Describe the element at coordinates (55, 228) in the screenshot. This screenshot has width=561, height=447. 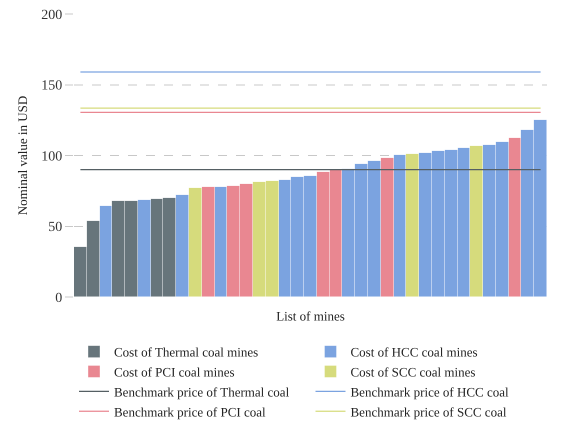
I see `y-tick-label: 50` at that location.